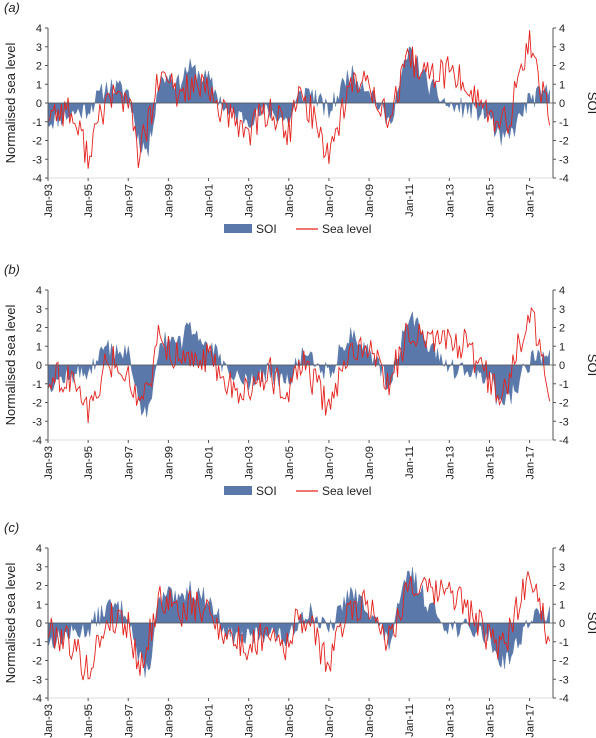 The width and height of the screenshot is (596, 738). What do you see at coordinates (37, 699) in the screenshot?
I see `left-tick-label: -4` at bounding box center [37, 699].